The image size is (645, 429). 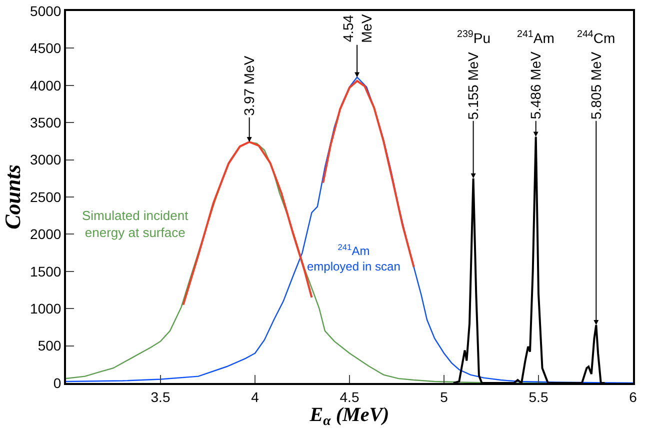 What do you see at coordinates (12, 197) in the screenshot?
I see `y-axis-title: Counts` at bounding box center [12, 197].